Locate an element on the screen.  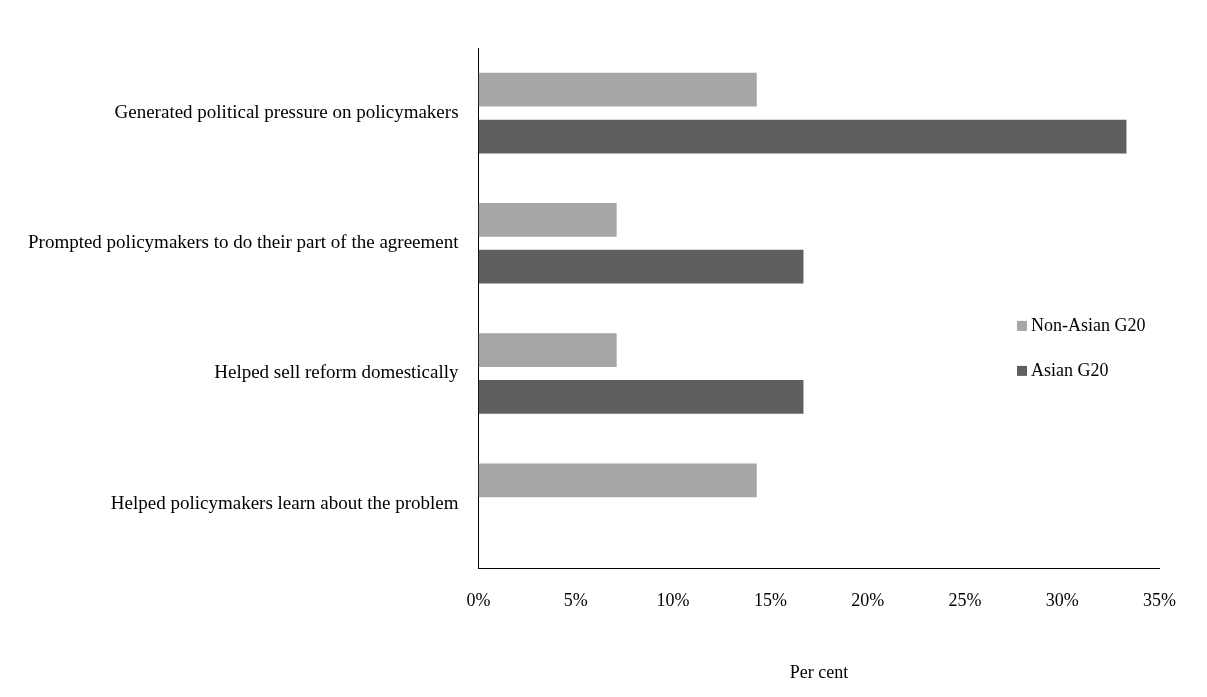
x-tick-label: 10% is located at coordinates (673, 600).